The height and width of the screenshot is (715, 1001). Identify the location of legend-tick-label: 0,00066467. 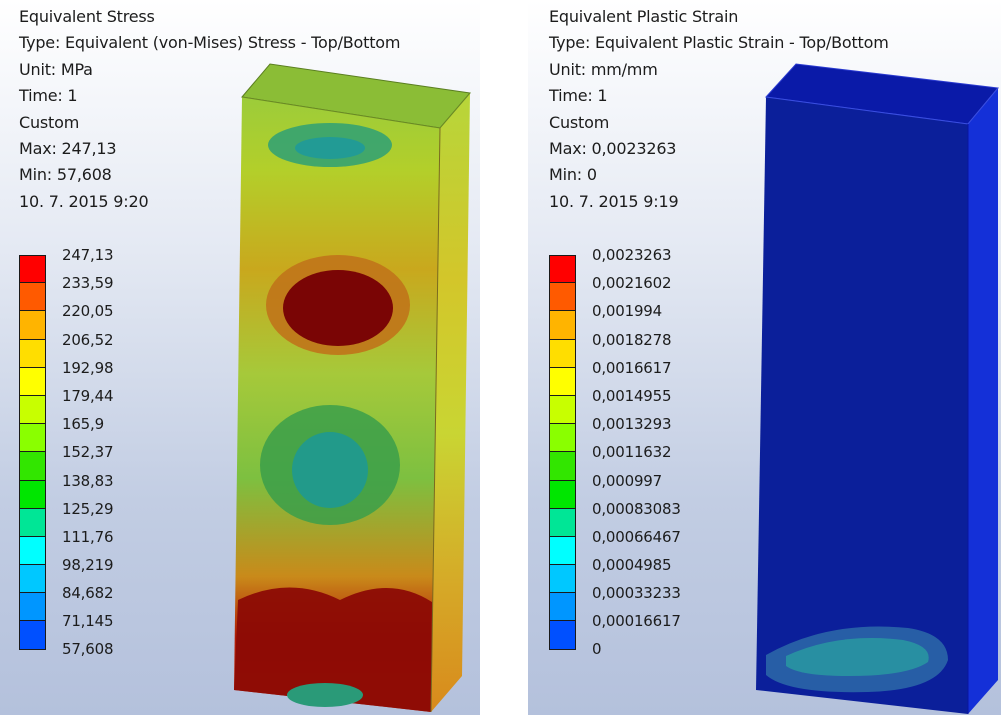
(636, 536).